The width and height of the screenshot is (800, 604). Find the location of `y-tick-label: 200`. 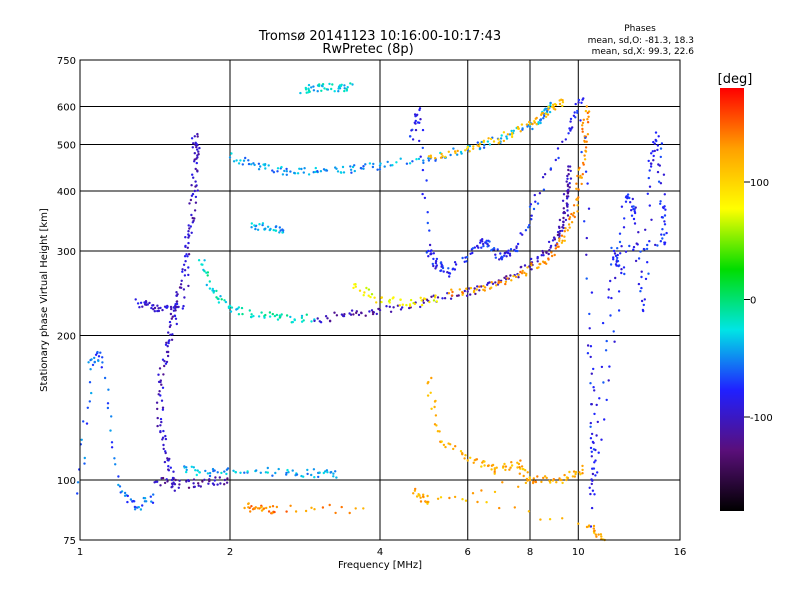

y-tick-label: 200 is located at coordinates (66, 337).